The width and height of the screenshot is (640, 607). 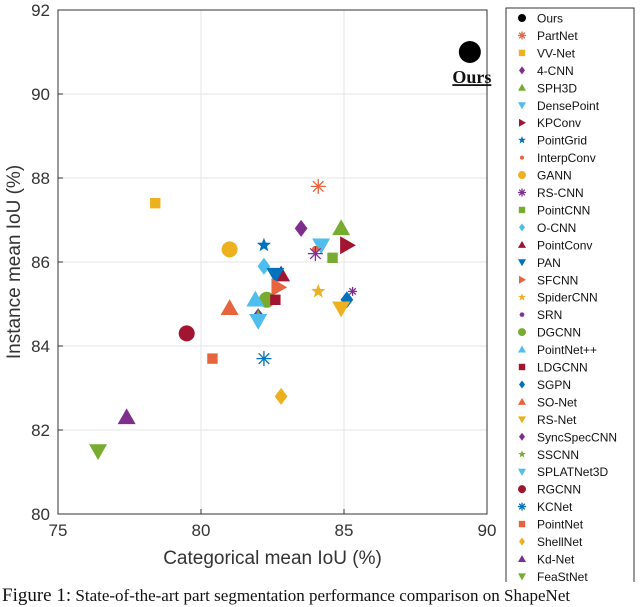 I want to click on legend-label: InterpConv, so click(x=566, y=158).